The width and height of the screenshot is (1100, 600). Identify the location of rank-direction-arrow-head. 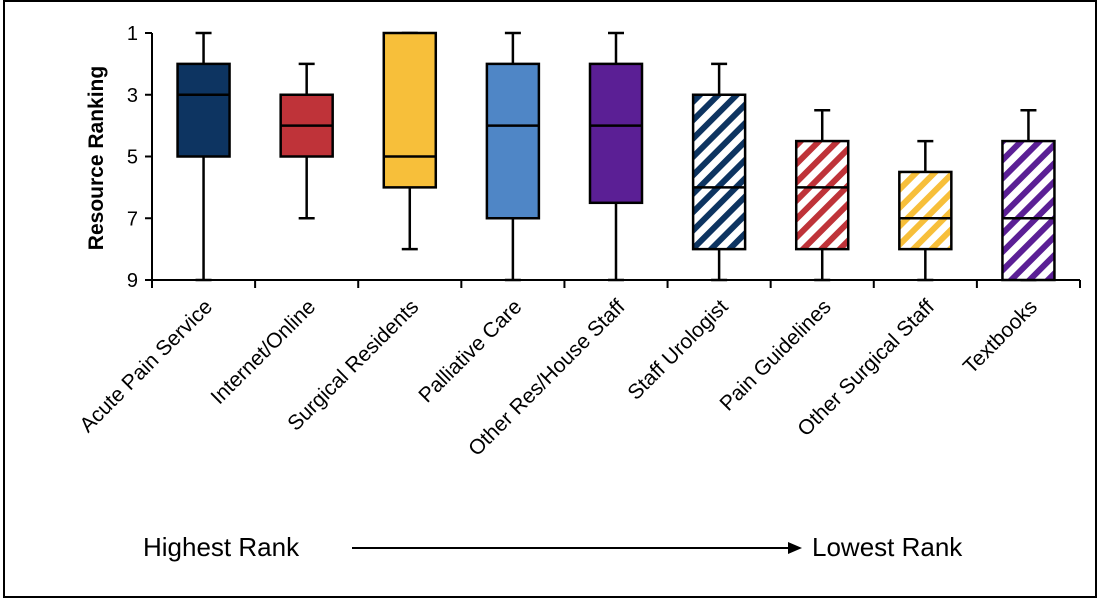
(795, 548).